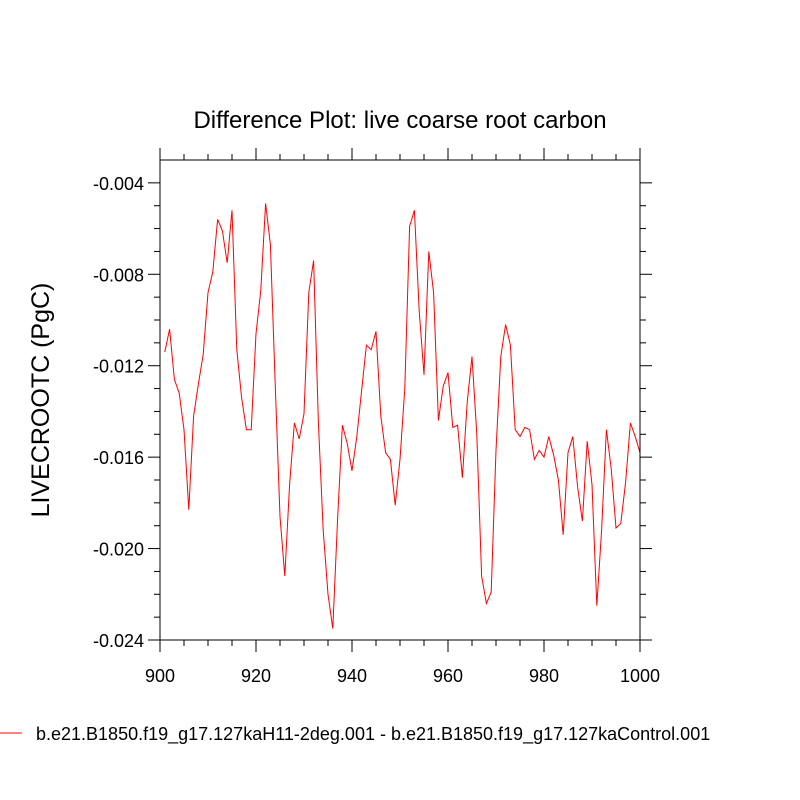 Image resolution: width=800 pixels, height=800 pixels. What do you see at coordinates (640, 676) in the screenshot?
I see `x-tick-label: 1000` at bounding box center [640, 676].